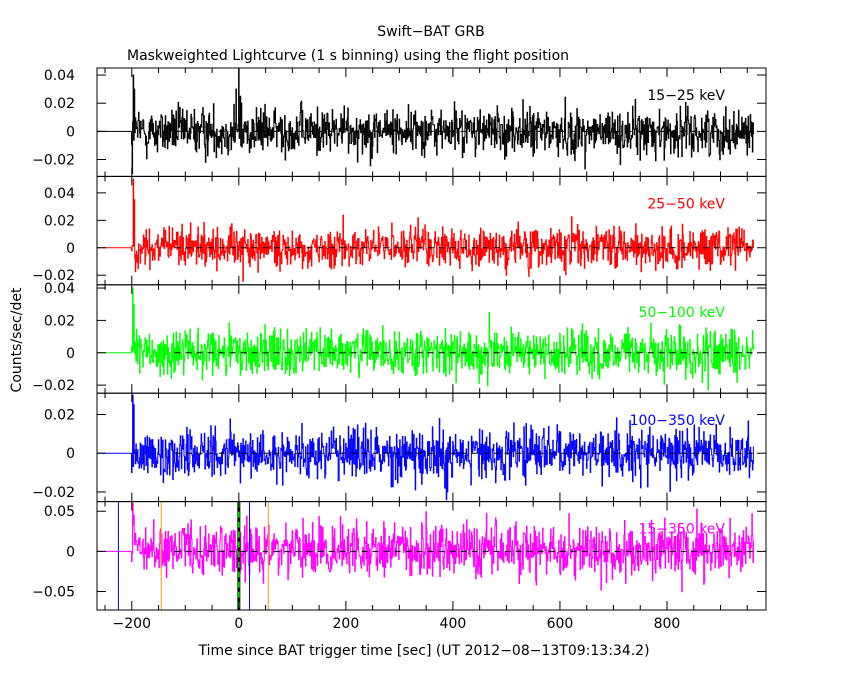  What do you see at coordinates (686, 204) in the screenshot?
I see `band-label: 25−50 keV` at bounding box center [686, 204].